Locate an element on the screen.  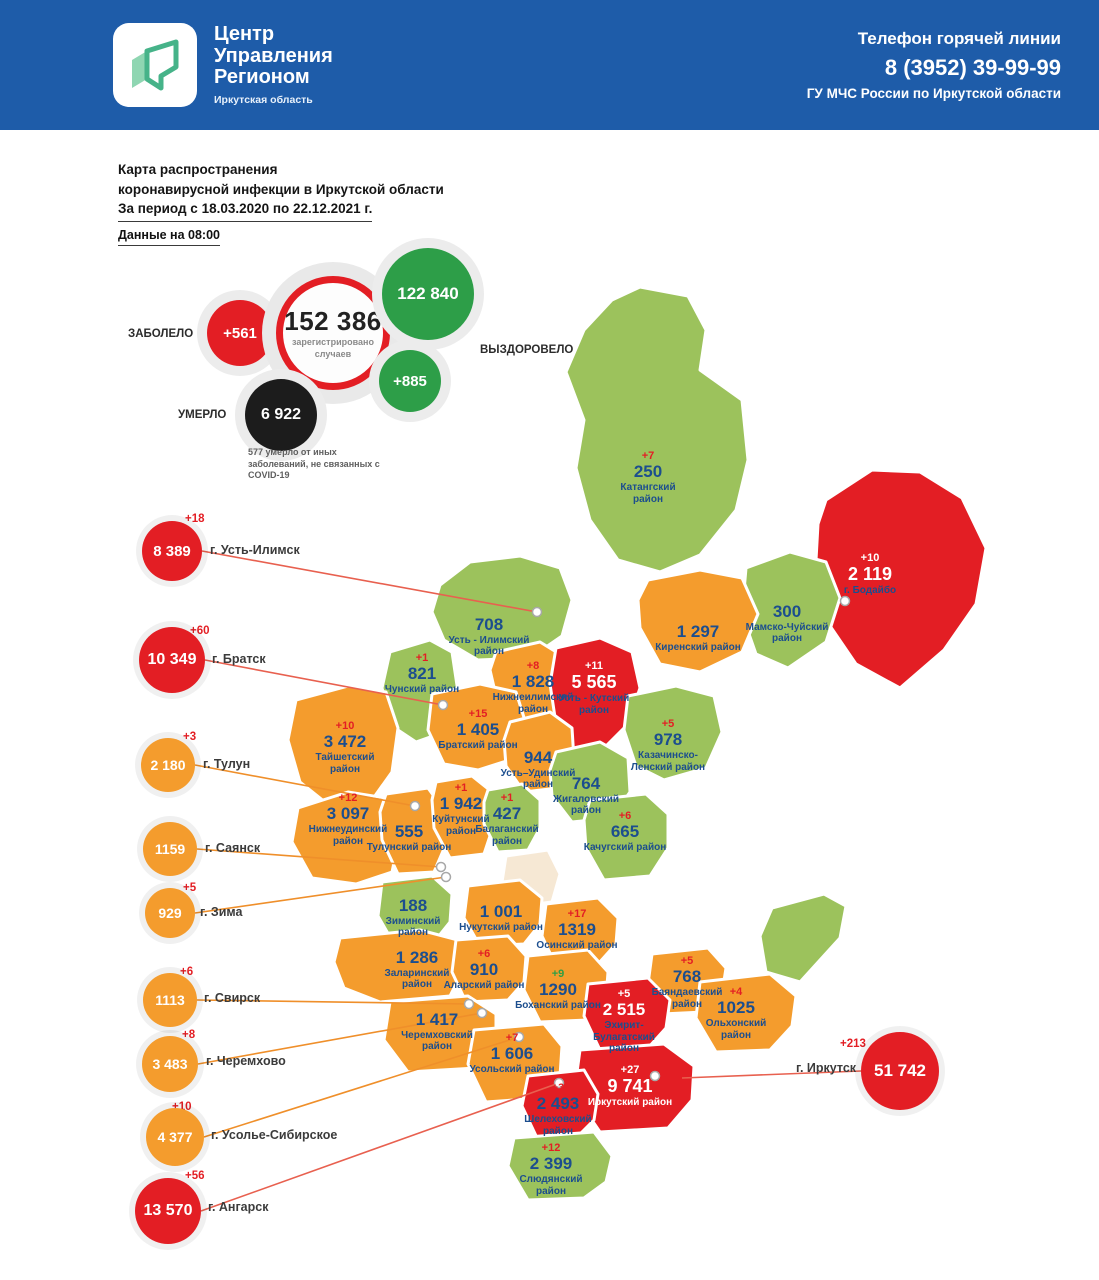
district-name: Казачинско-Ленский район is located at coordinates (668, 761).